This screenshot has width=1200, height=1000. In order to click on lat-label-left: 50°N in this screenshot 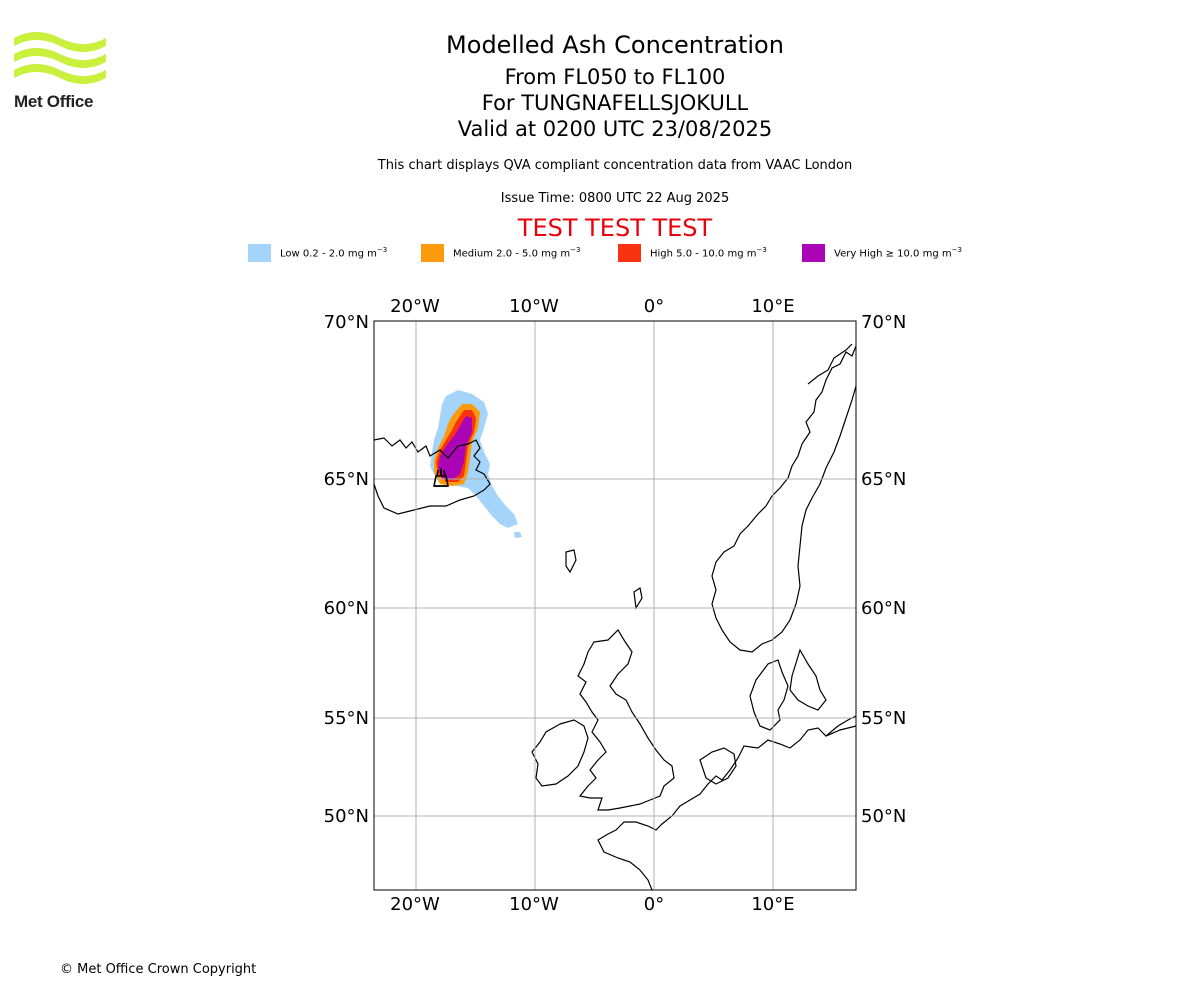, I will do `click(346, 816)`.